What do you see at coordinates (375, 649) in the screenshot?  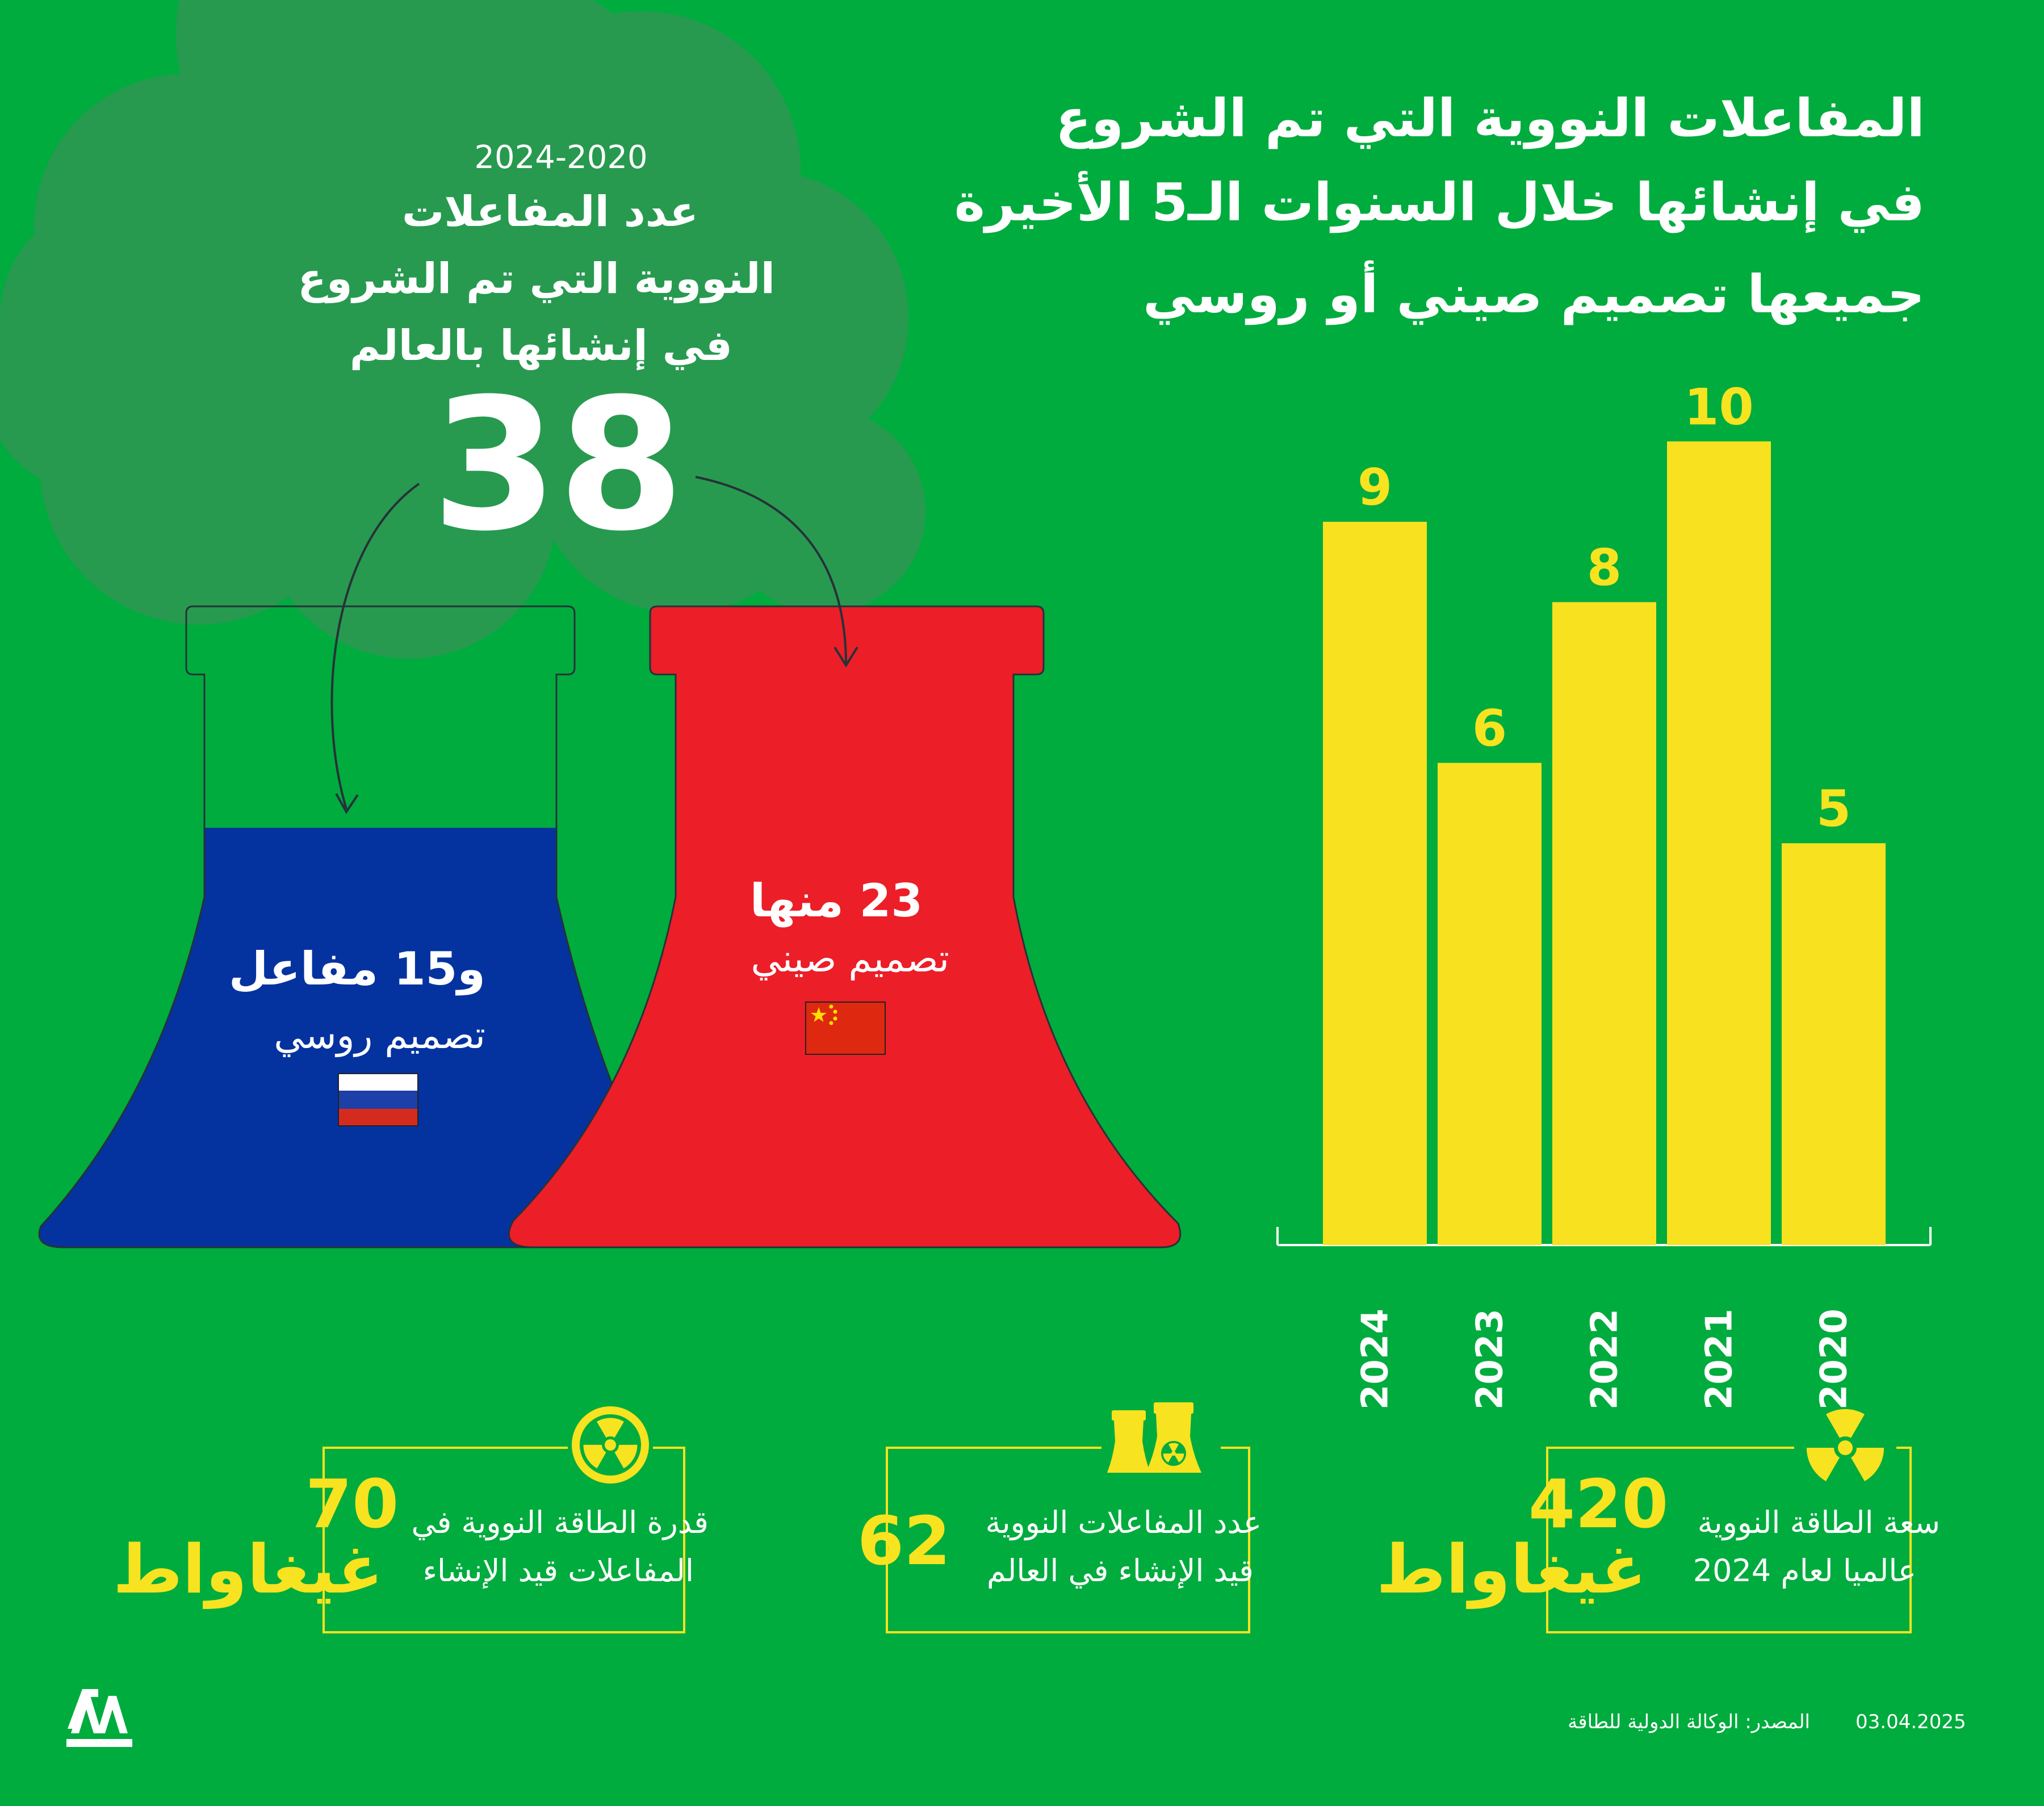 I see `arrow-to-russia` at bounding box center [375, 649].